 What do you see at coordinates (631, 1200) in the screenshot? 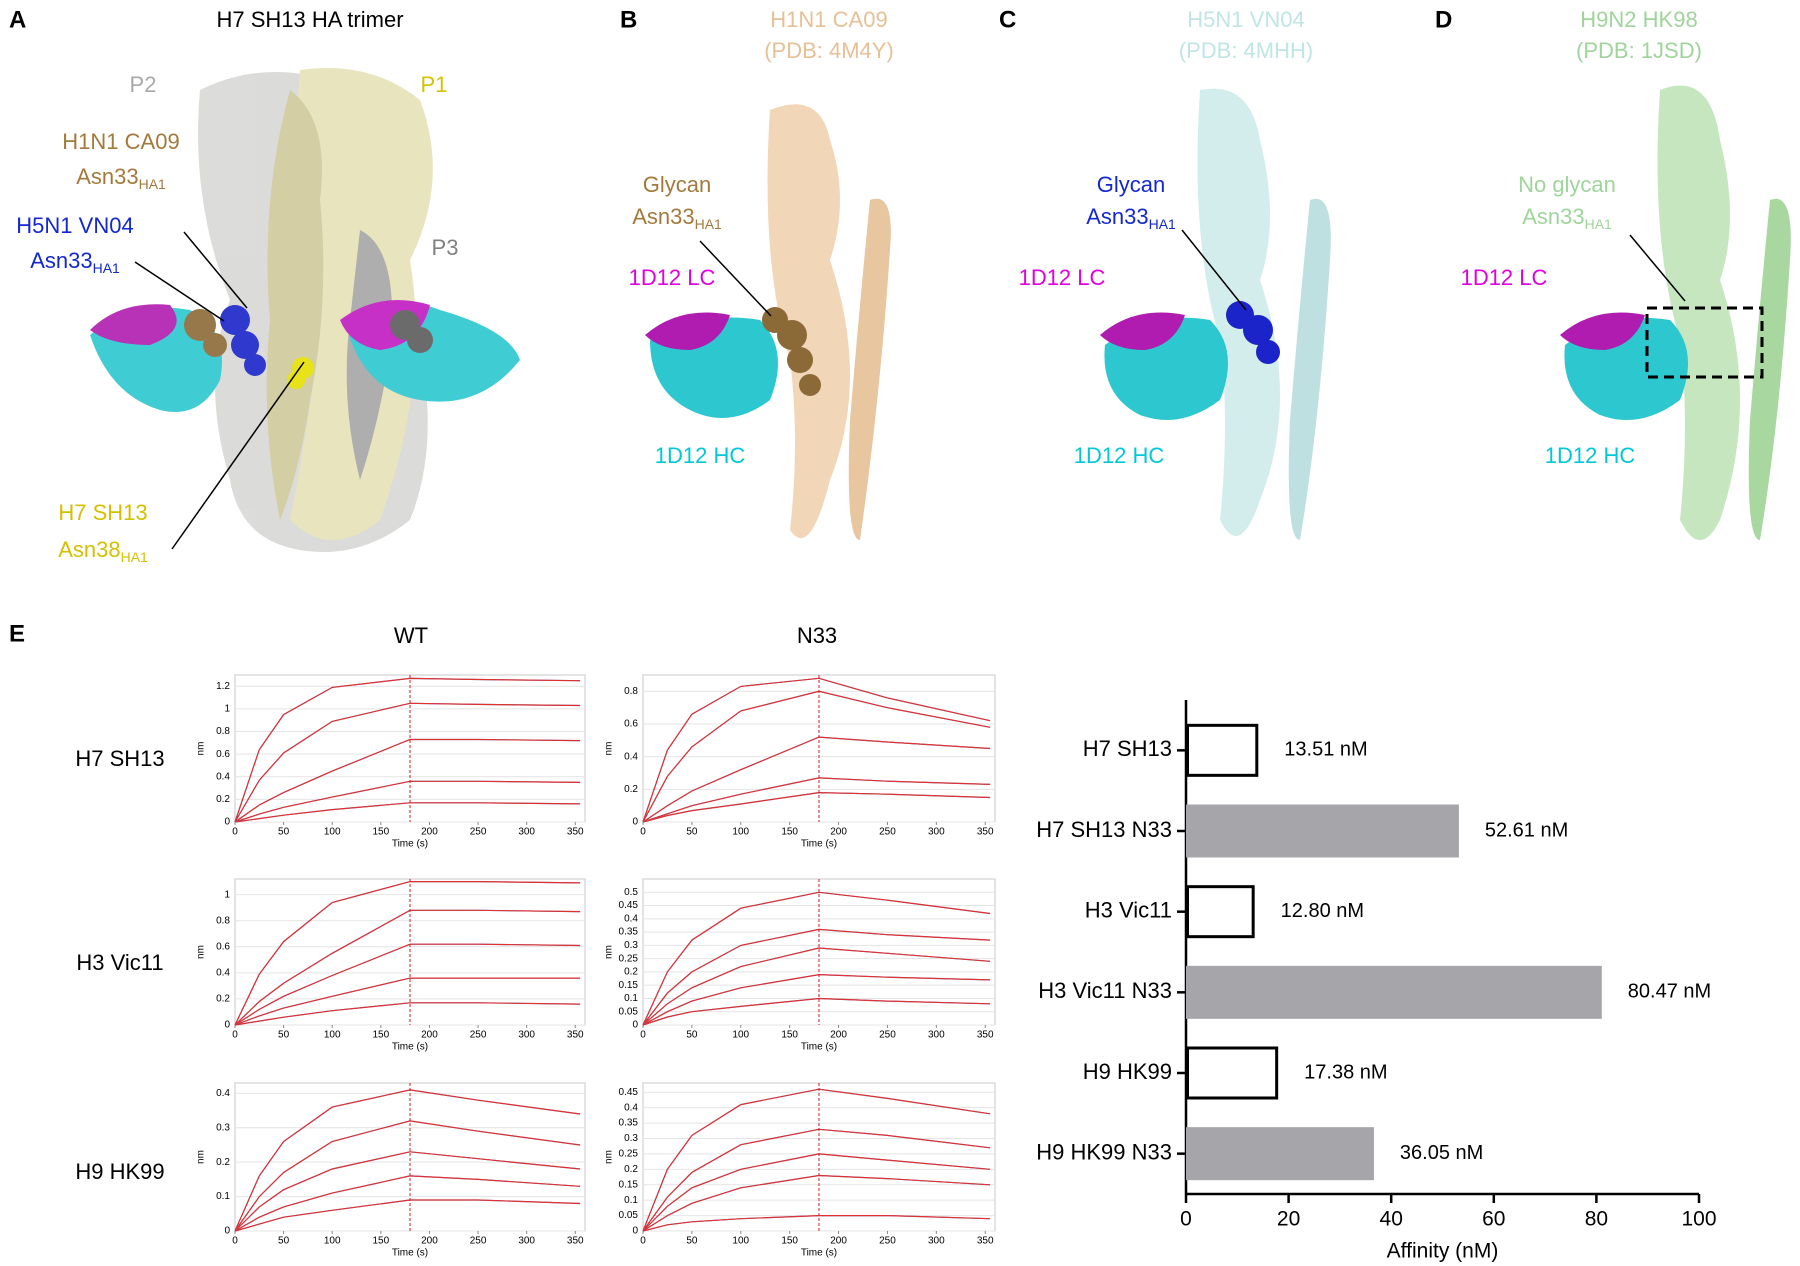
I see `y-tick-label: 0.1` at bounding box center [631, 1200].